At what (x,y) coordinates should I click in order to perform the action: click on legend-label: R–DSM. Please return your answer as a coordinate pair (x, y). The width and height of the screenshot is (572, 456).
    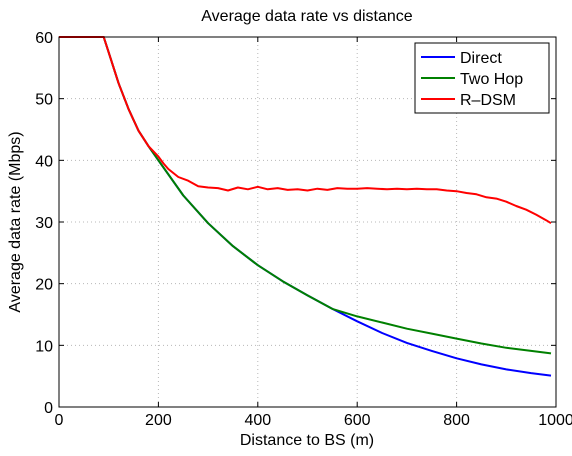
    Looking at the image, I should click on (488, 100).